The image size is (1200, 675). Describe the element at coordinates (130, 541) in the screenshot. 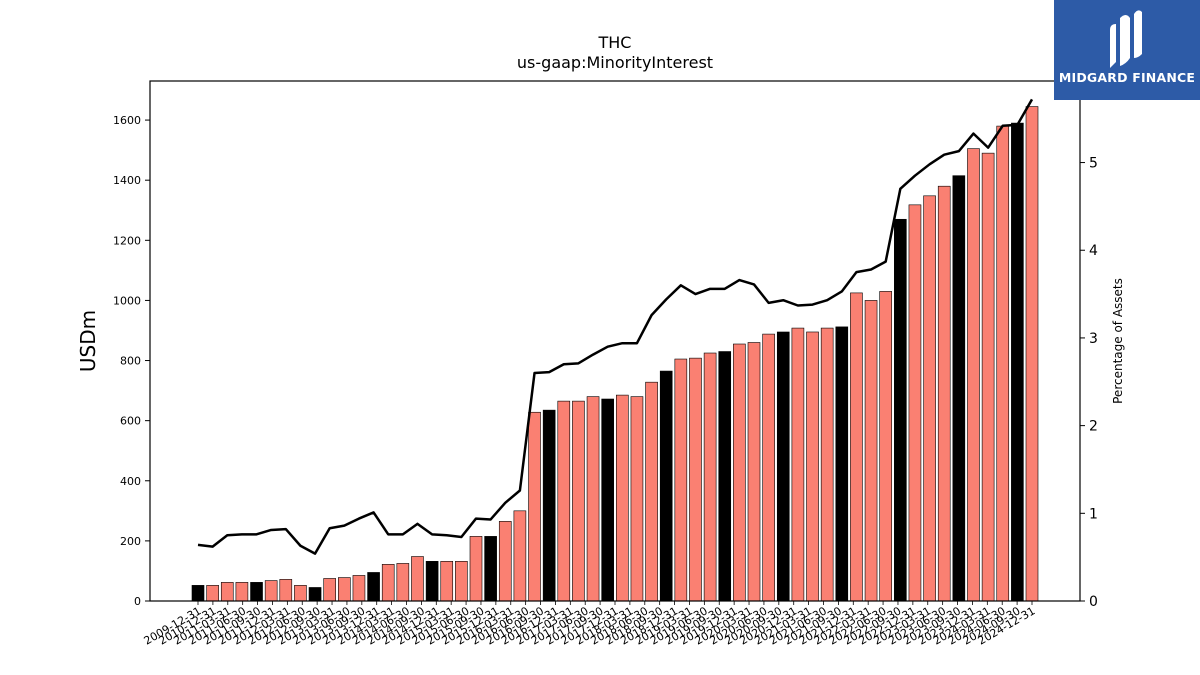

I see `y-tick-label: 200` at that location.